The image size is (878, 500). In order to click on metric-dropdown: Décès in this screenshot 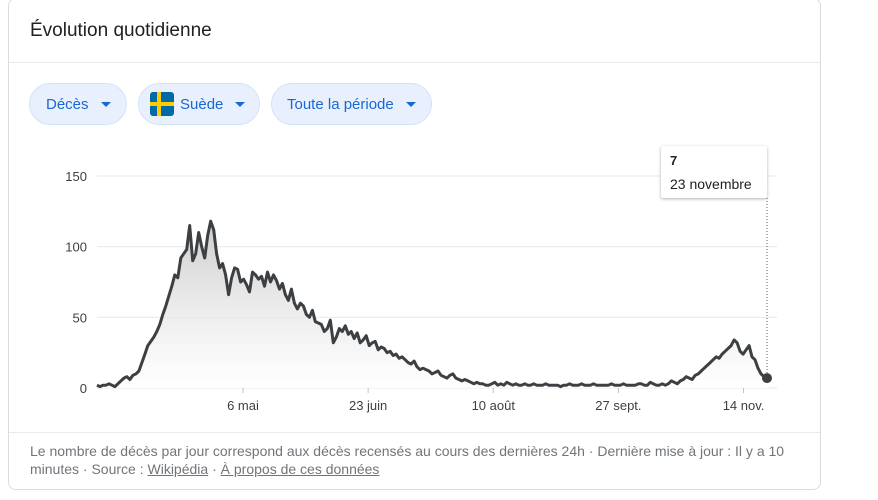, I will do `click(78, 104)`.